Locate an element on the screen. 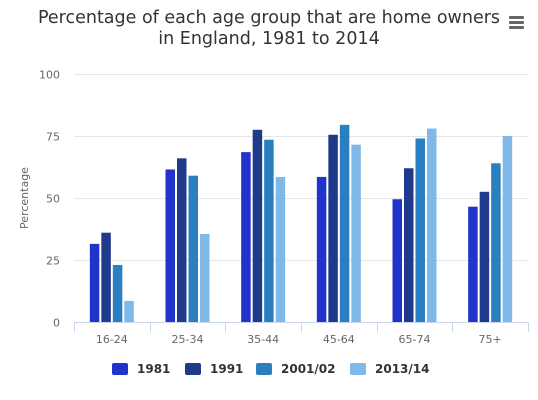  y-axis-title: Percentage is located at coordinates (24, 198).